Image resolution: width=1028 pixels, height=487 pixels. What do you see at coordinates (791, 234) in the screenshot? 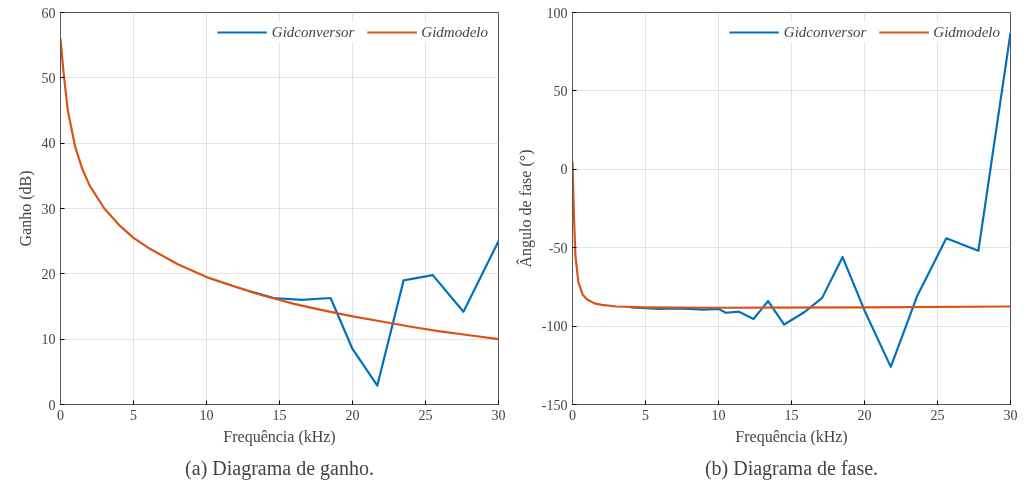
I see `line-series` at bounding box center [791, 234].